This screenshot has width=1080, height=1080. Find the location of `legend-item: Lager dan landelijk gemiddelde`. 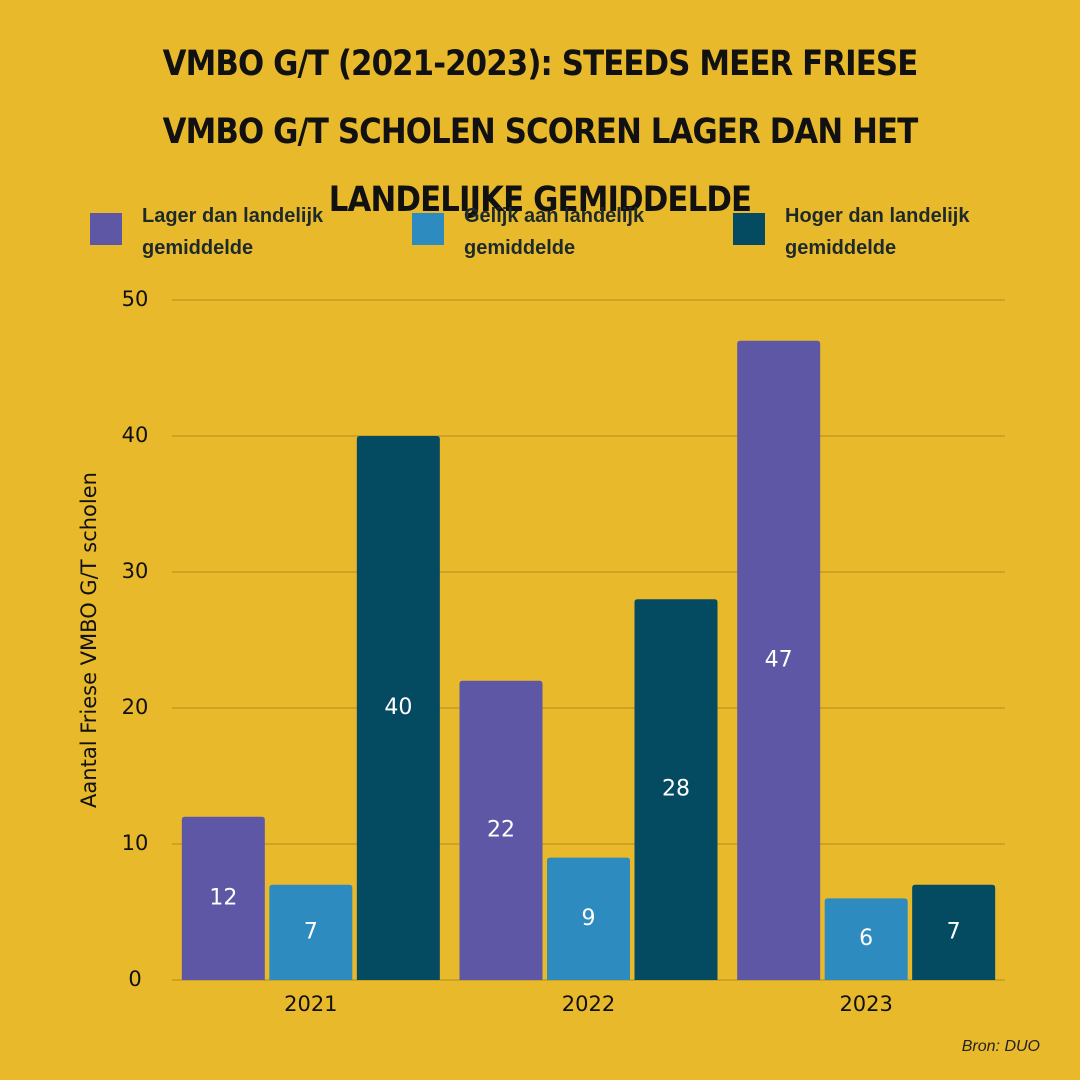

legend-item: Lager dan landelijk gemiddelde is located at coordinates (231, 232).